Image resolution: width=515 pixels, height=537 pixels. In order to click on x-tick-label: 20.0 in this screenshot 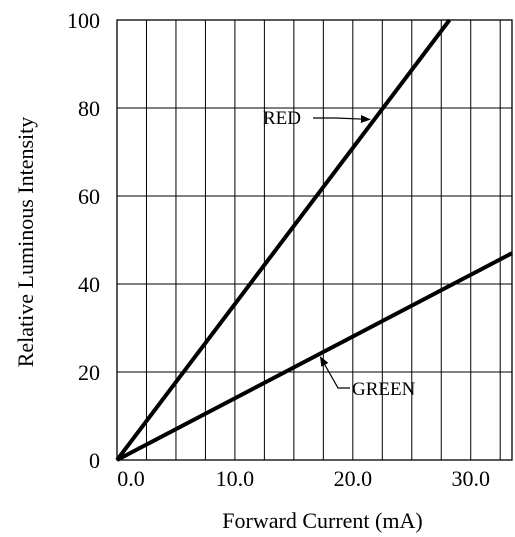, I will do `click(353, 478)`.